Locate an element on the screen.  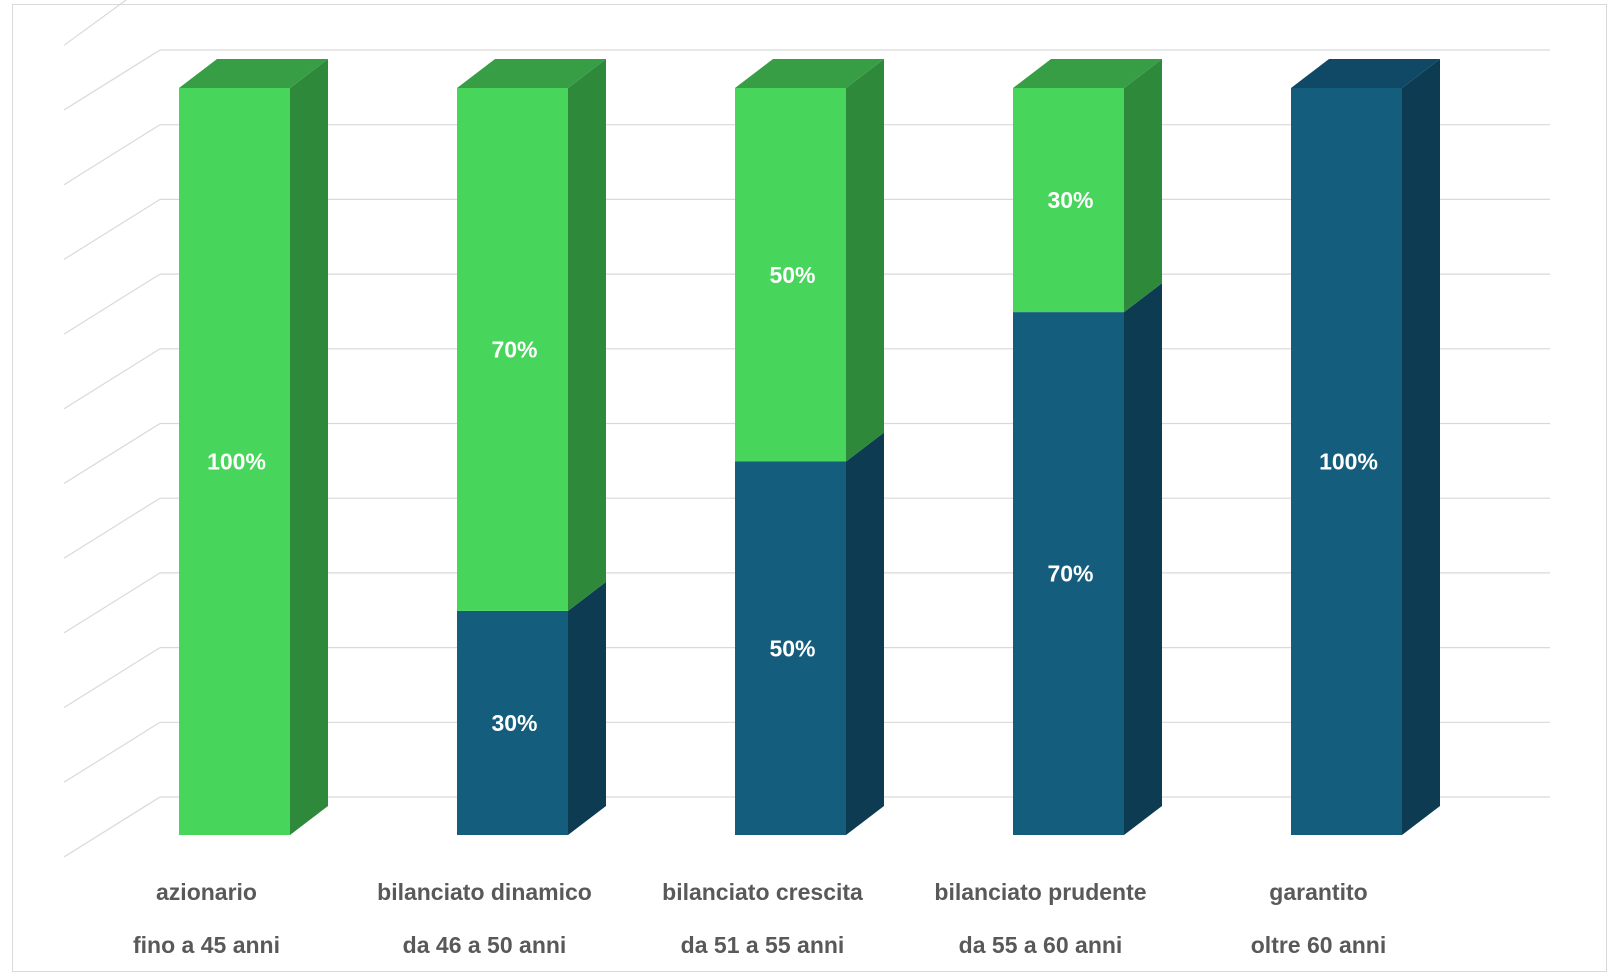
category-label: da 55 a 60 anni is located at coordinates (1041, 945).